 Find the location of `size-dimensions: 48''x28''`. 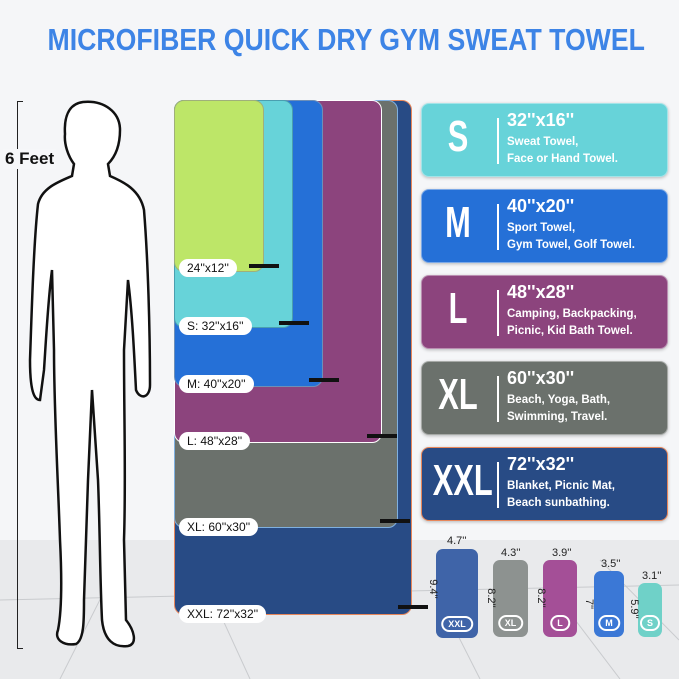

size-dimensions: 48''x28'' is located at coordinates (541, 292).